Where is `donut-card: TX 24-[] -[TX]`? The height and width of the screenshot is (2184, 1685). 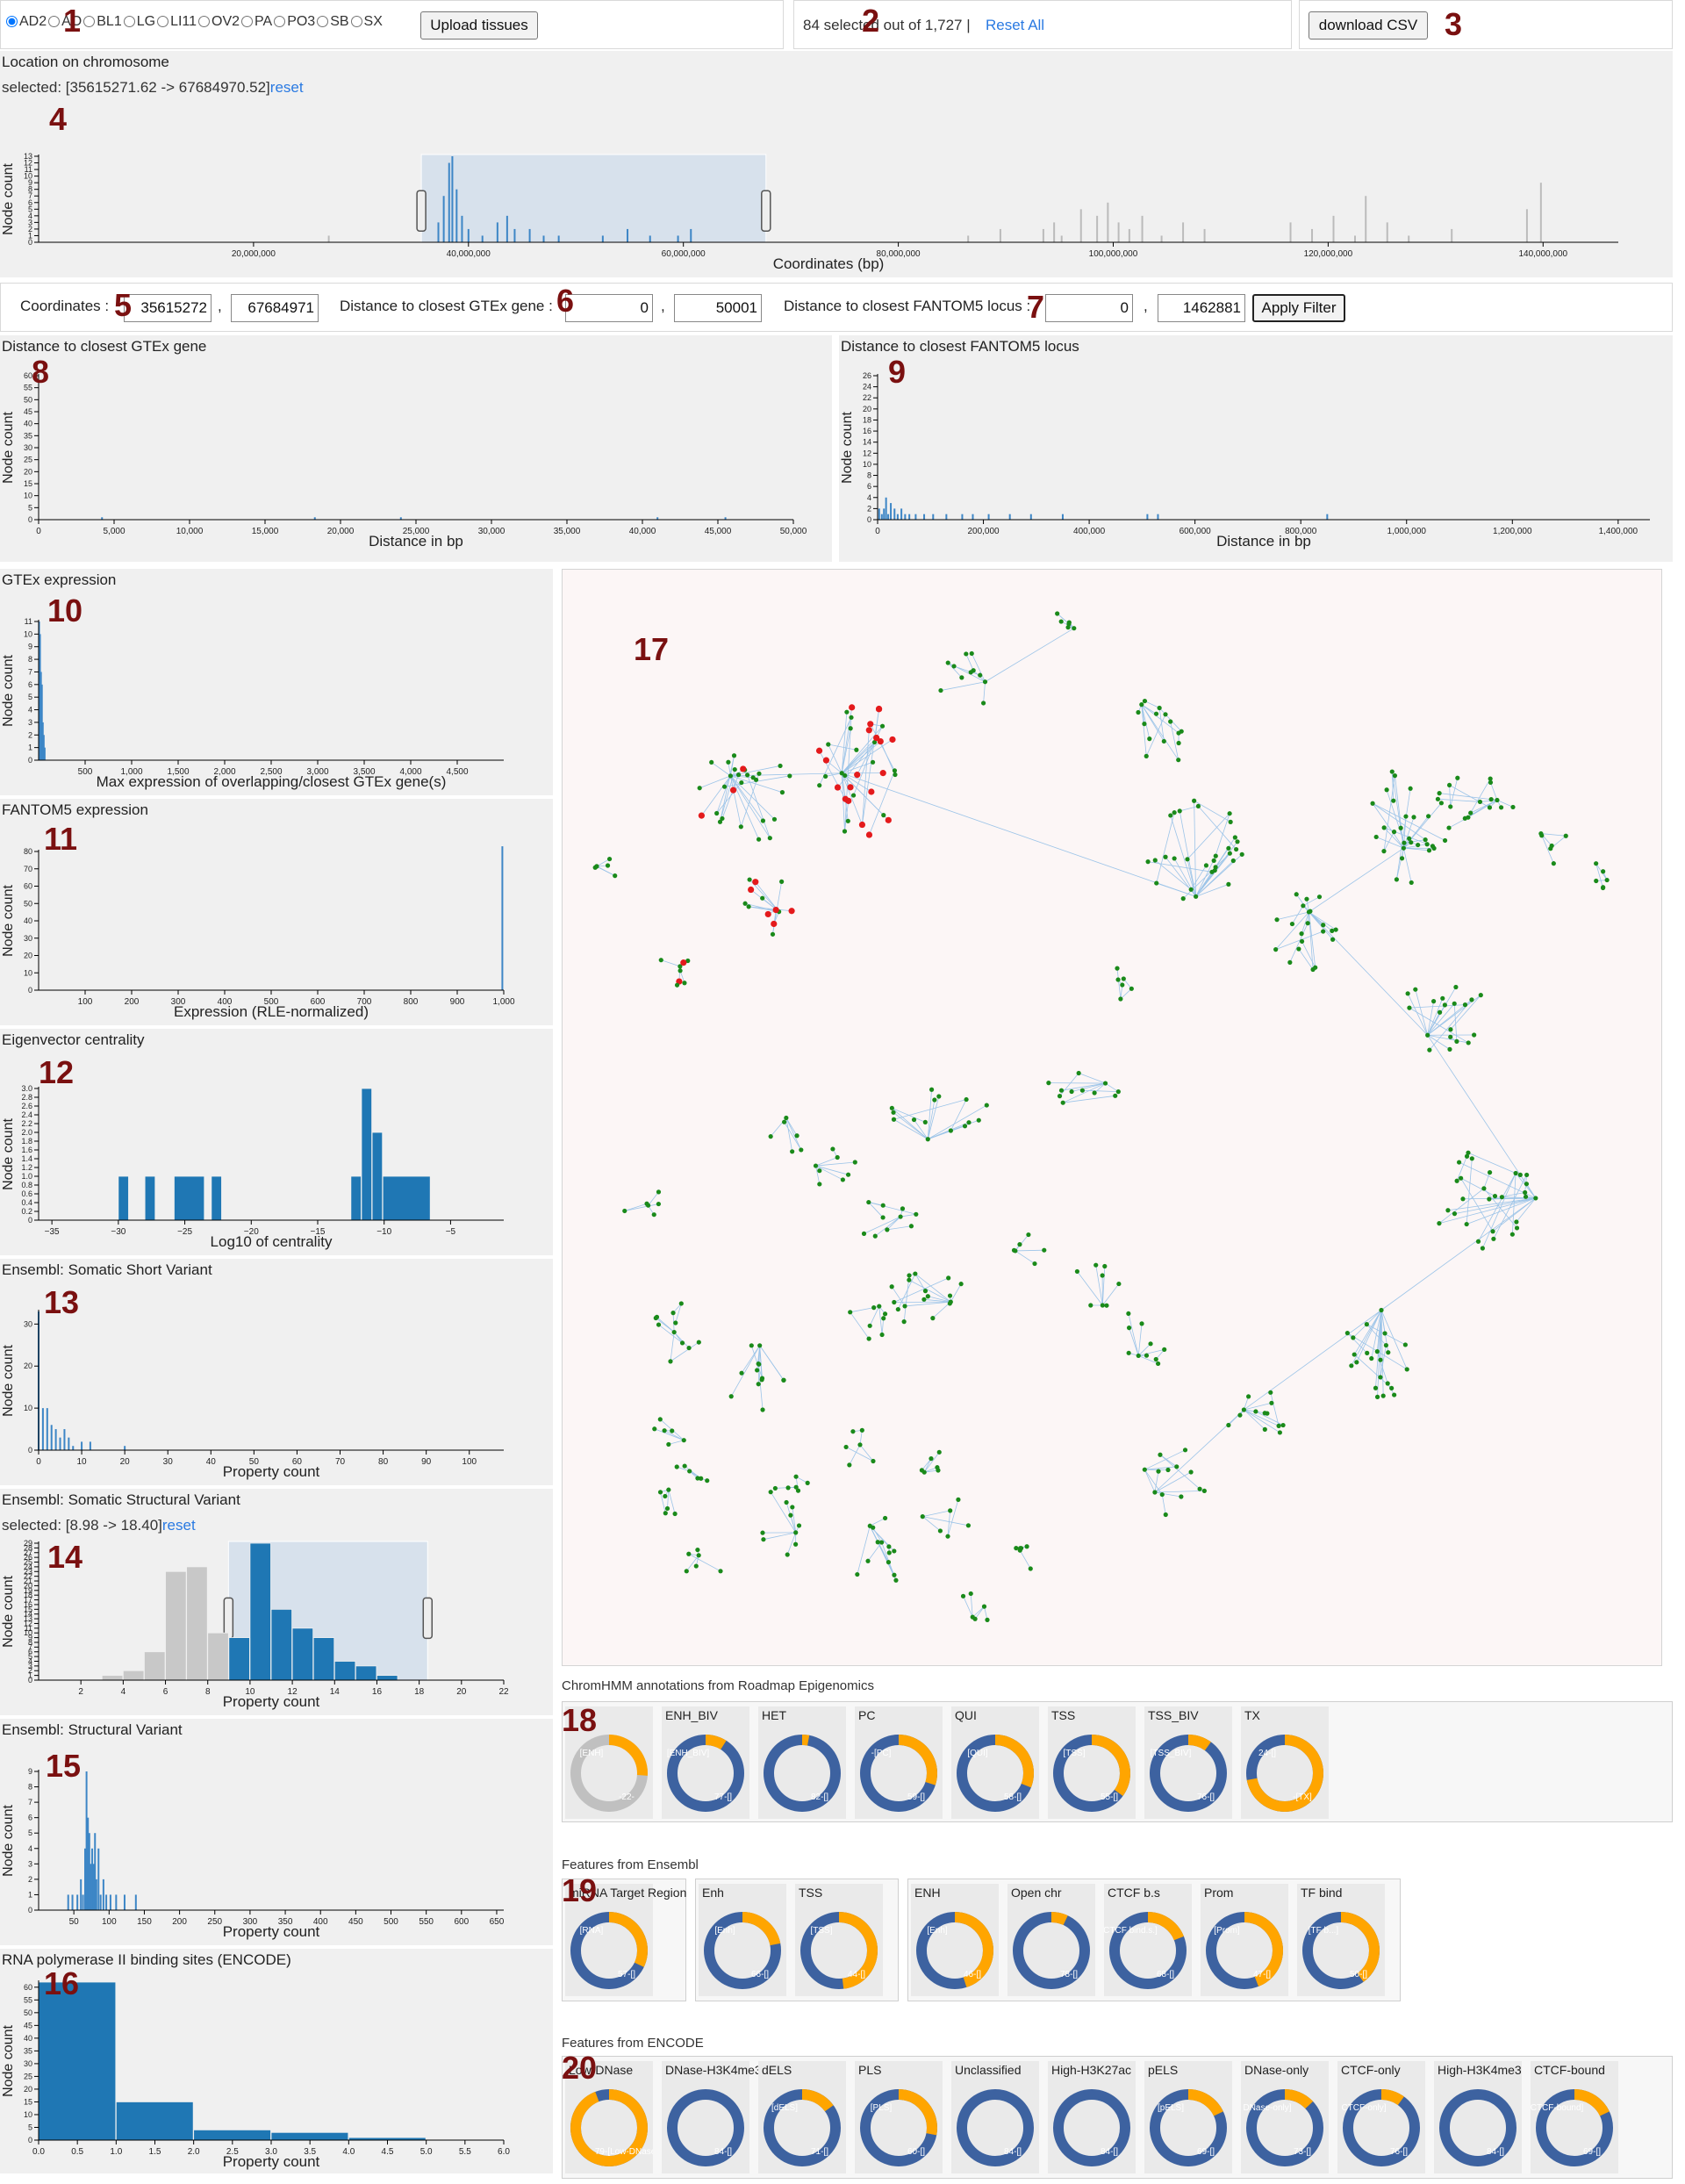
donut-card: TX 24-[] -[TX] is located at coordinates (1285, 1762).